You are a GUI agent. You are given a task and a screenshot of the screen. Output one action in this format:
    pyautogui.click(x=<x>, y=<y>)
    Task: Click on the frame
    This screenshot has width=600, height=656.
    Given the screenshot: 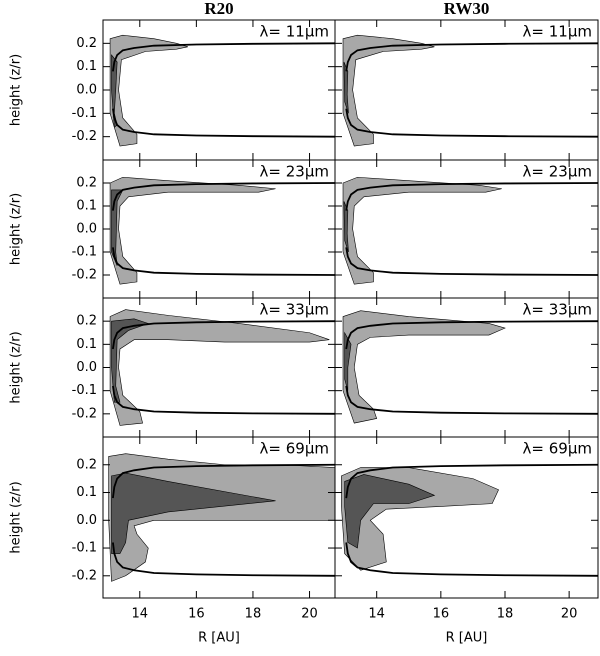 What is the action you would take?
    pyautogui.click(x=466, y=517)
    